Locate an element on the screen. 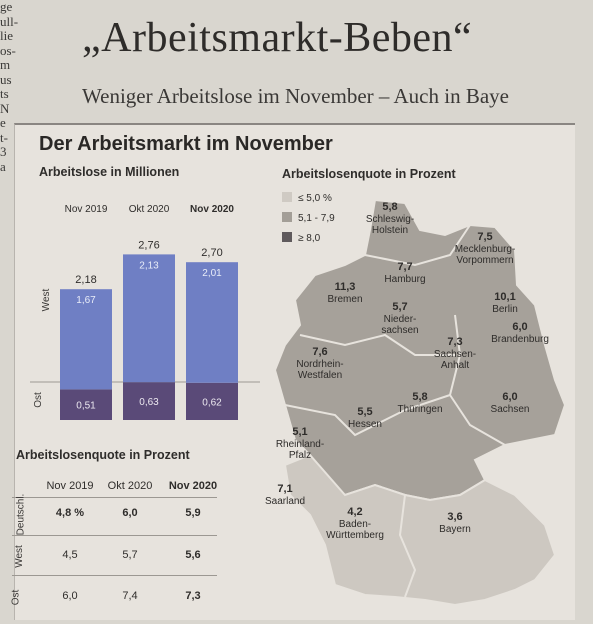  map-border-middle is located at coordinates (377, 344).